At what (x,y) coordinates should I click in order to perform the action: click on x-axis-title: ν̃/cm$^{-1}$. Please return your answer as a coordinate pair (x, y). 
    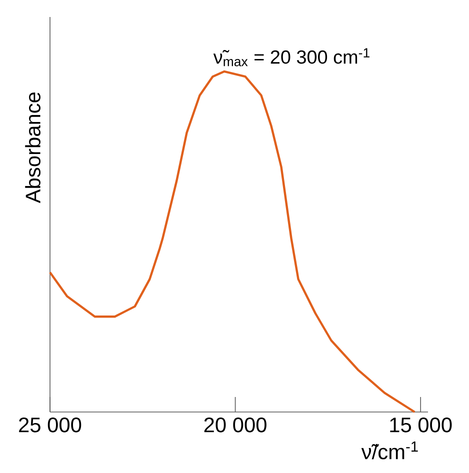
    Looking at the image, I should click on (389, 451).